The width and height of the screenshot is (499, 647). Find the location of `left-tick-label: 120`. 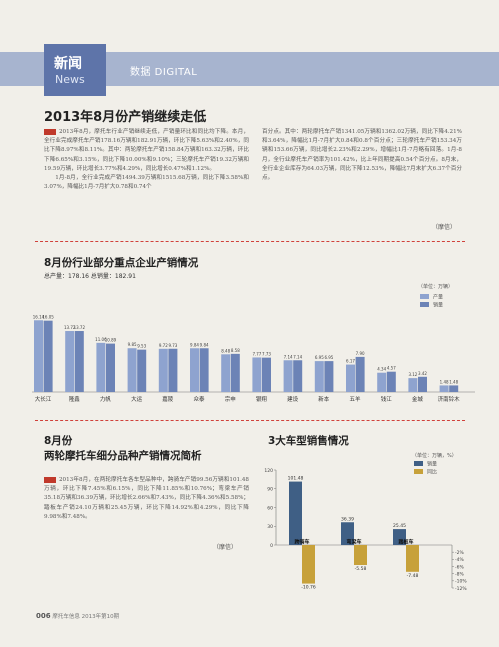

left-tick-label: 120 is located at coordinates (268, 471).